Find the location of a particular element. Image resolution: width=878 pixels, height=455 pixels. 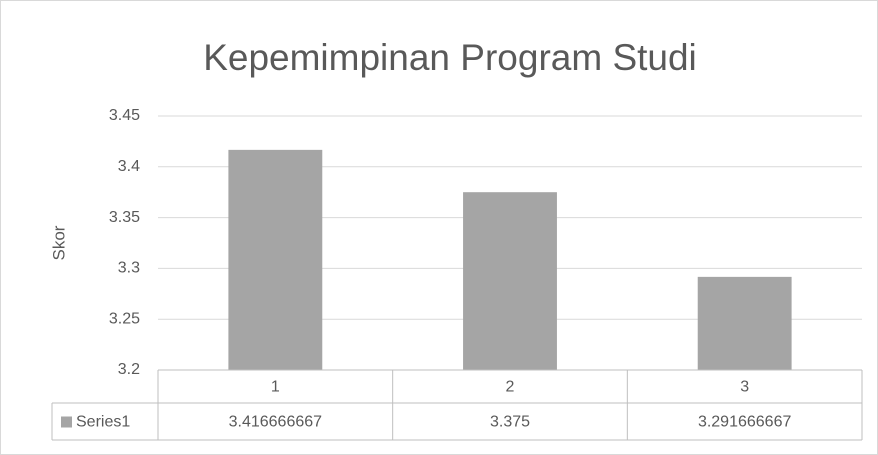

table-value: 3.416666667 is located at coordinates (276, 422).